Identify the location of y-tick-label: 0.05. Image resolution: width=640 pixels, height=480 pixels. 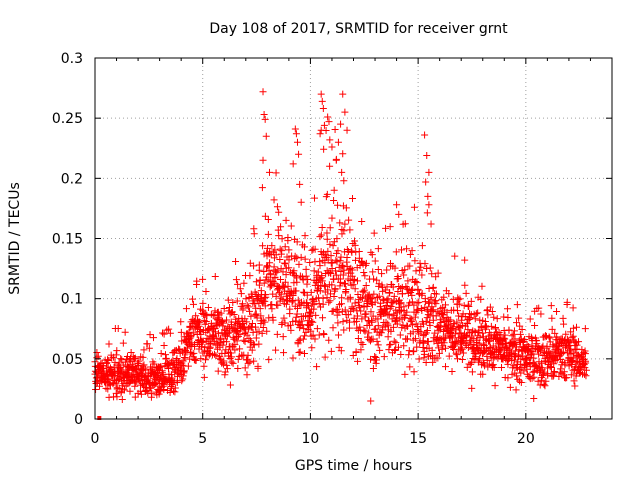
(67, 360).